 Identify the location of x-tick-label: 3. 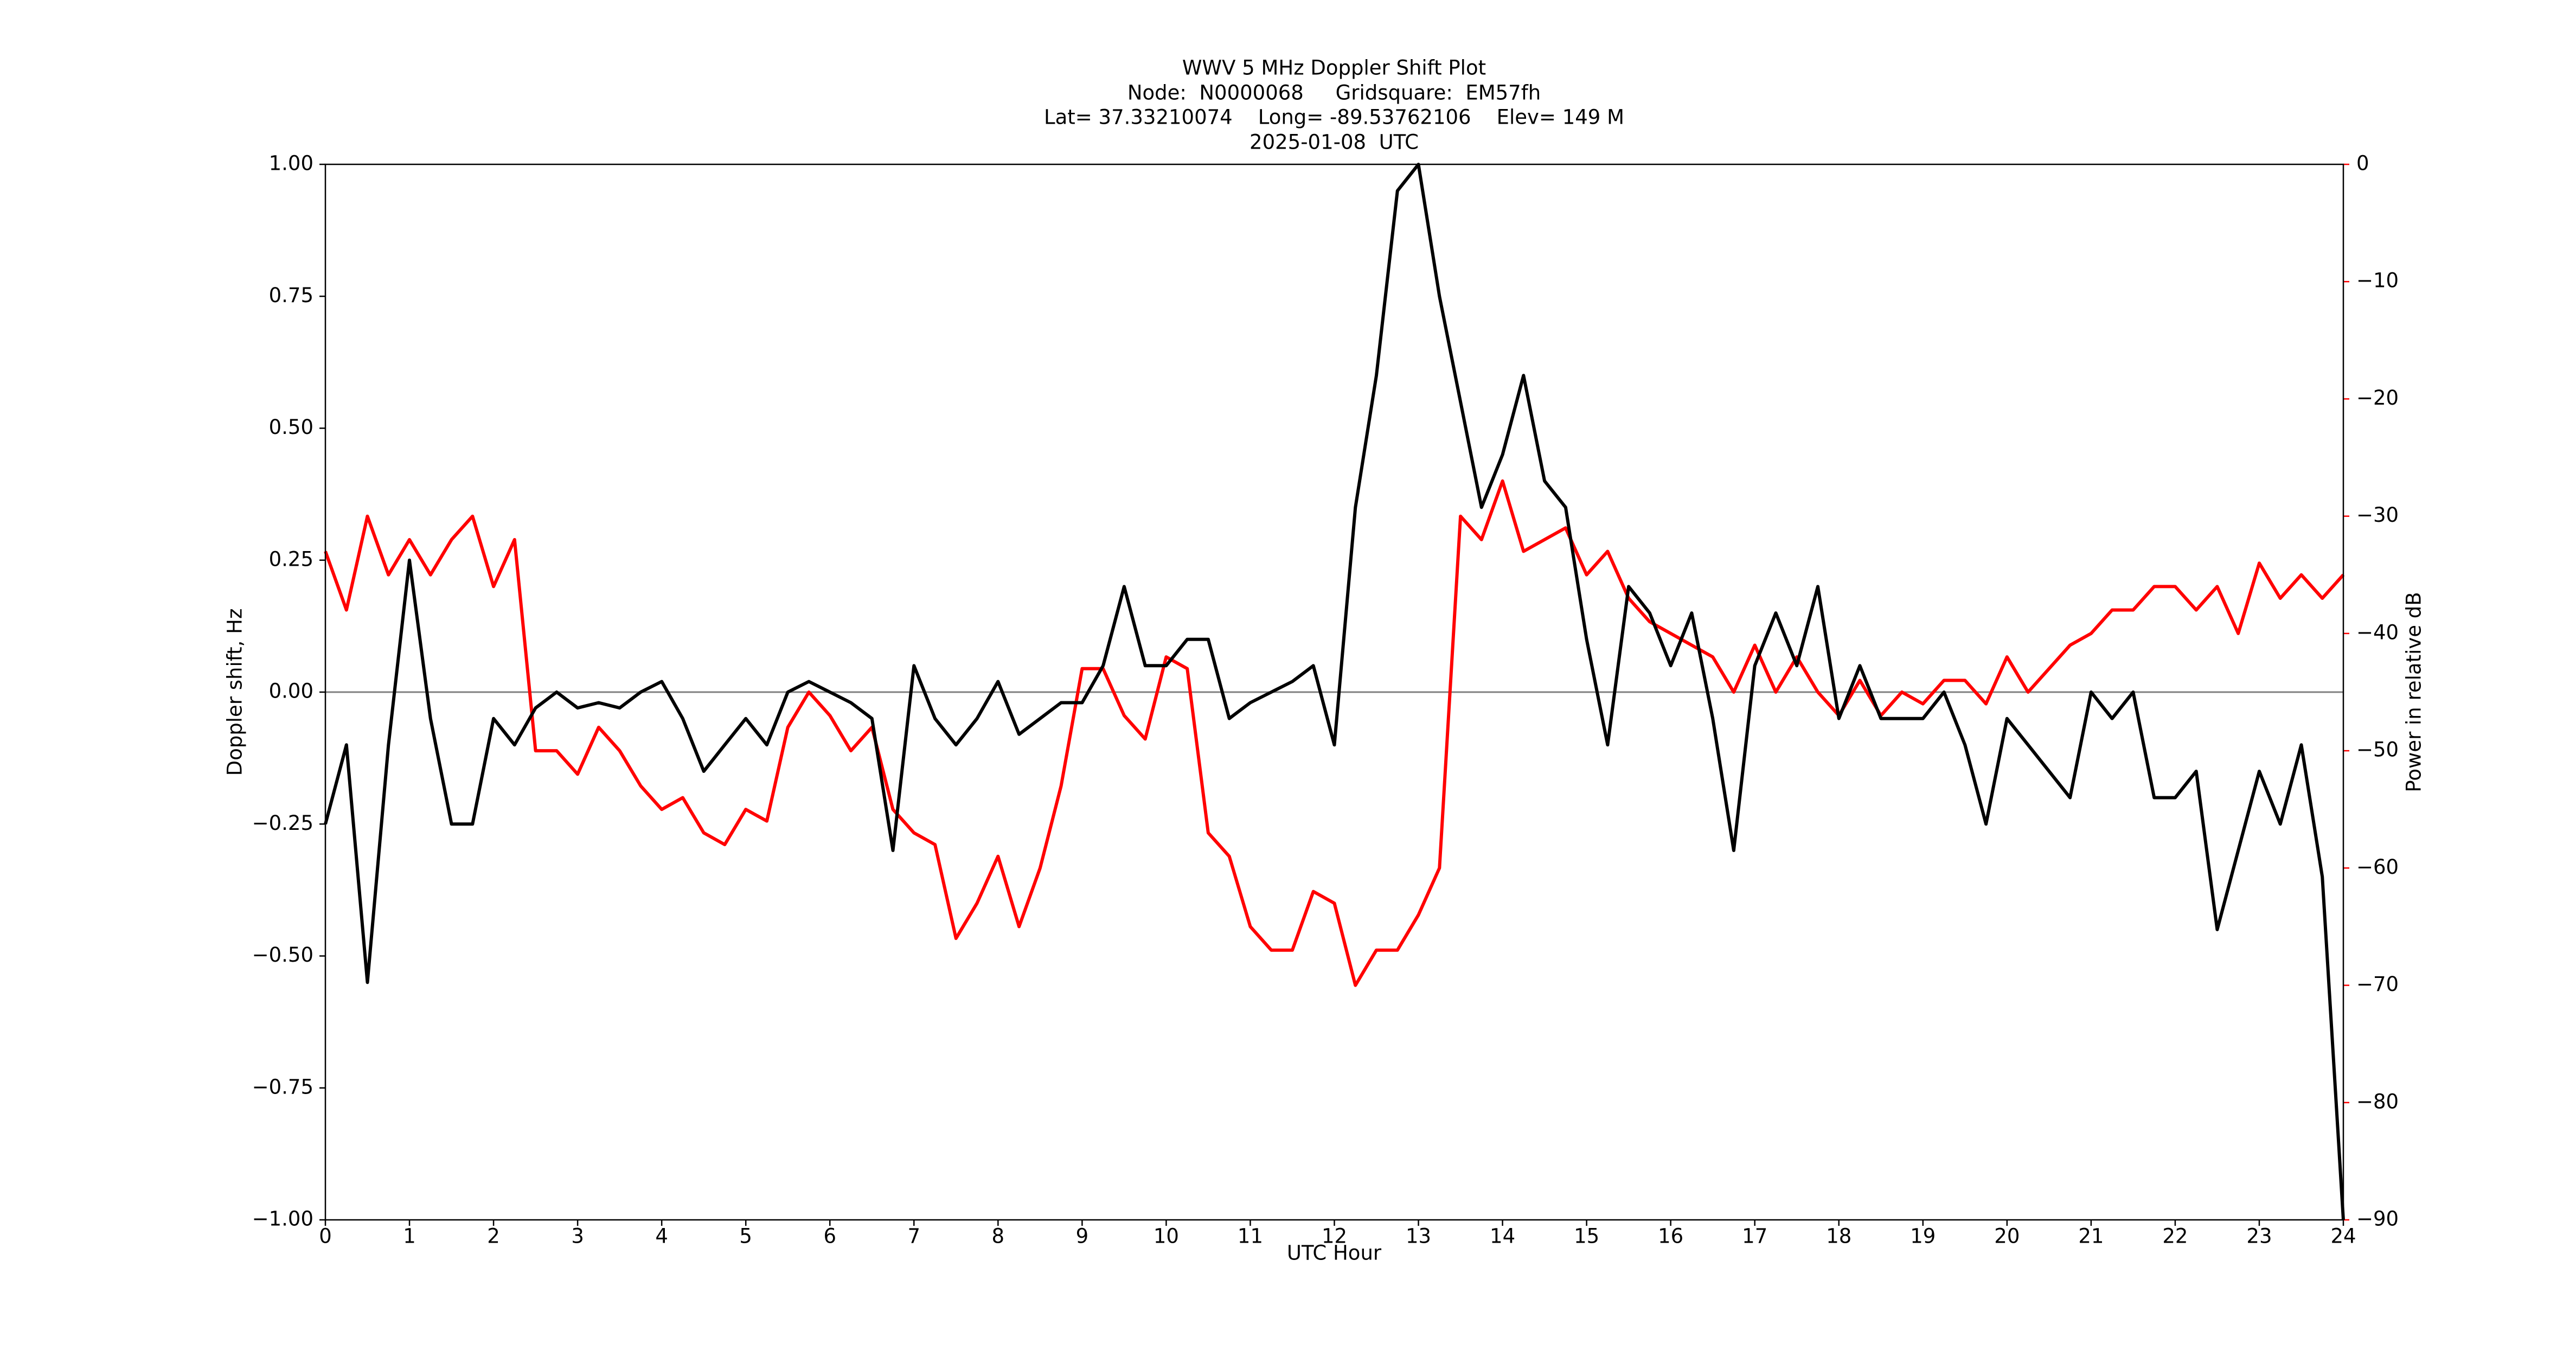
(578, 1236).